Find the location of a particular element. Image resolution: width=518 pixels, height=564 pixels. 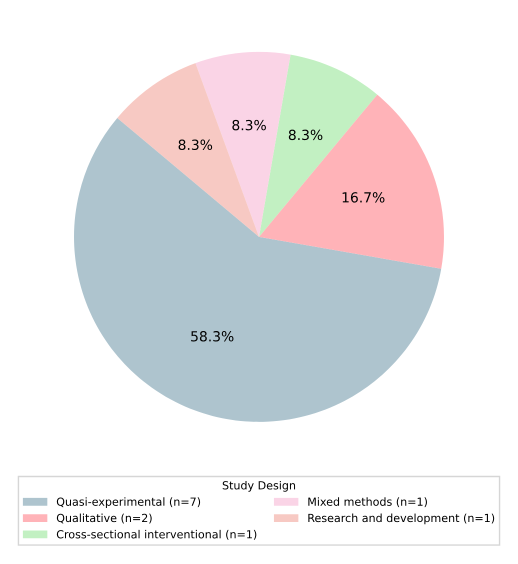

legend-title: Study Design is located at coordinates (259, 486).